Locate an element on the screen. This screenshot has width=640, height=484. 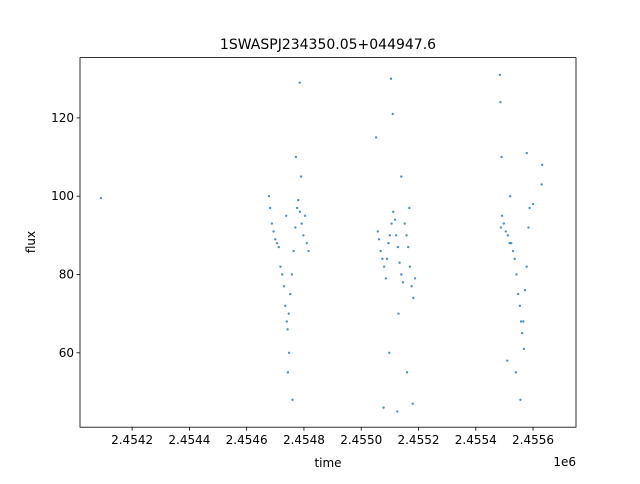
y-tick-label: 60 is located at coordinates (66, 353).